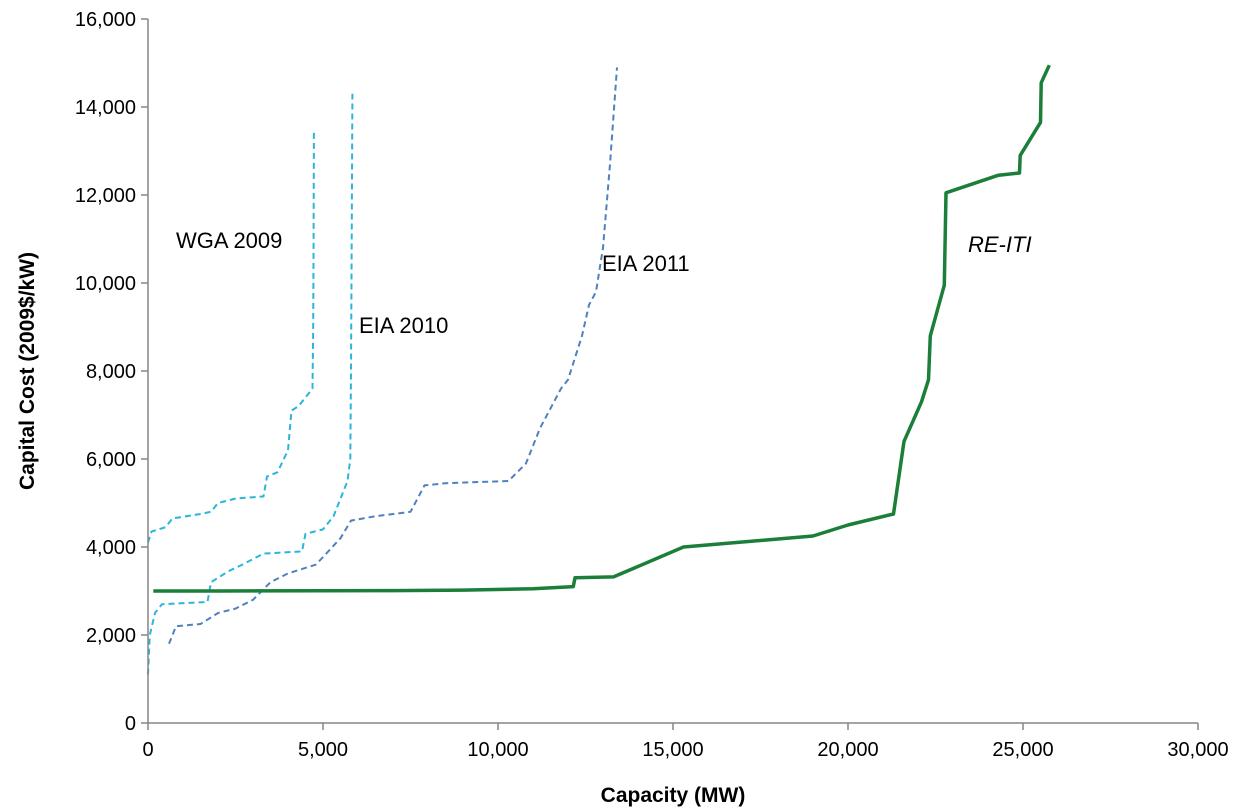 This screenshot has height=811, width=1247. Describe the element at coordinates (111, 460) in the screenshot. I see `y-tick-label: 6,000` at that location.